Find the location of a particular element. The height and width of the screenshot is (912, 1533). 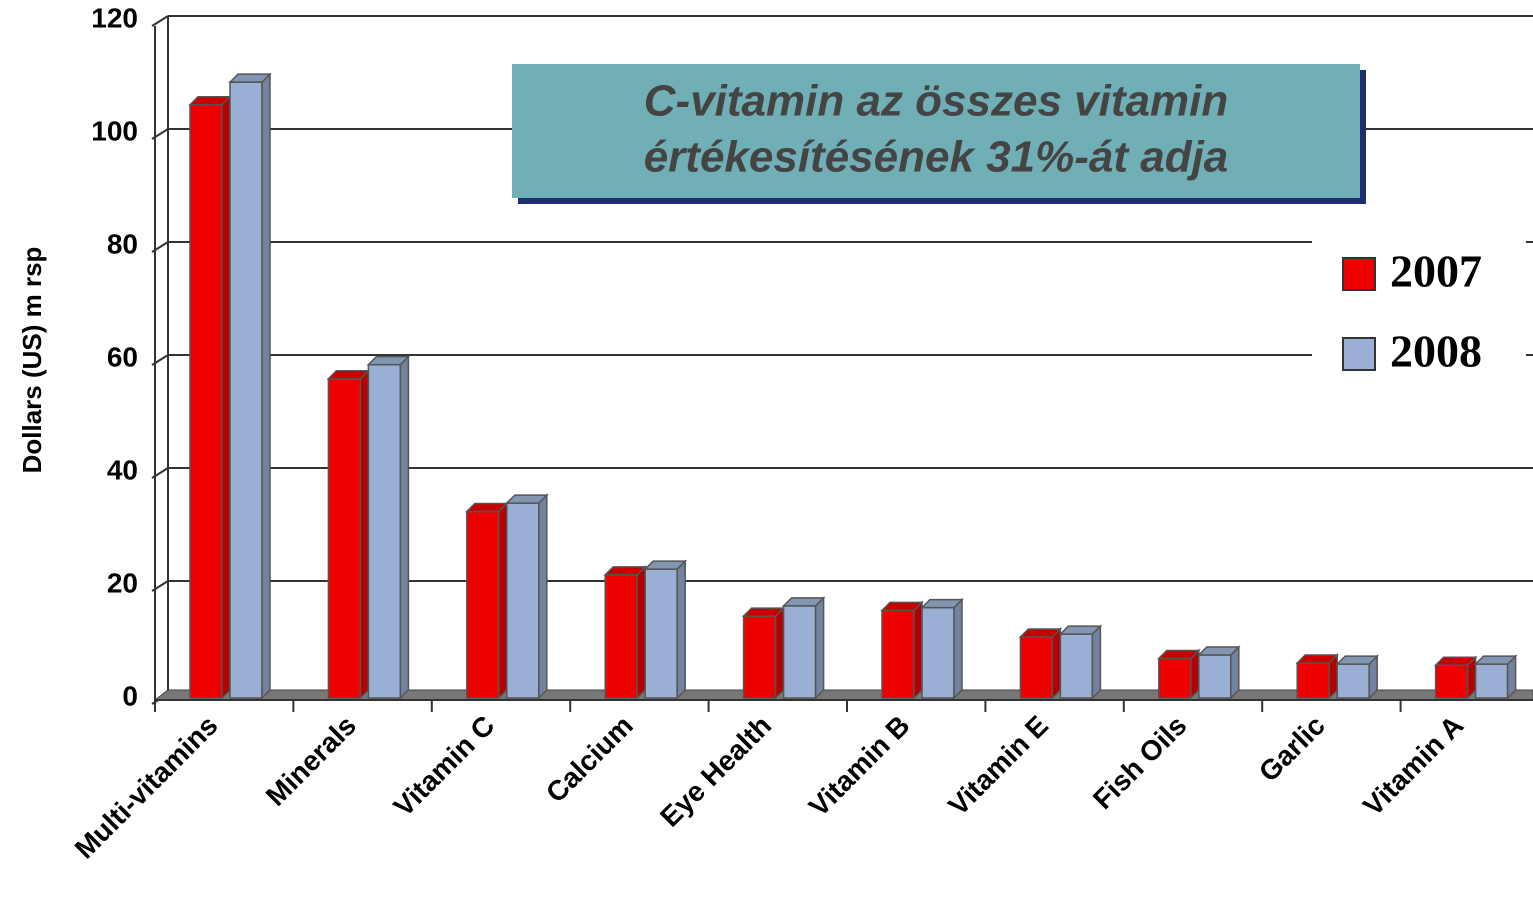

y-tick-label: 80 is located at coordinates (122, 243).